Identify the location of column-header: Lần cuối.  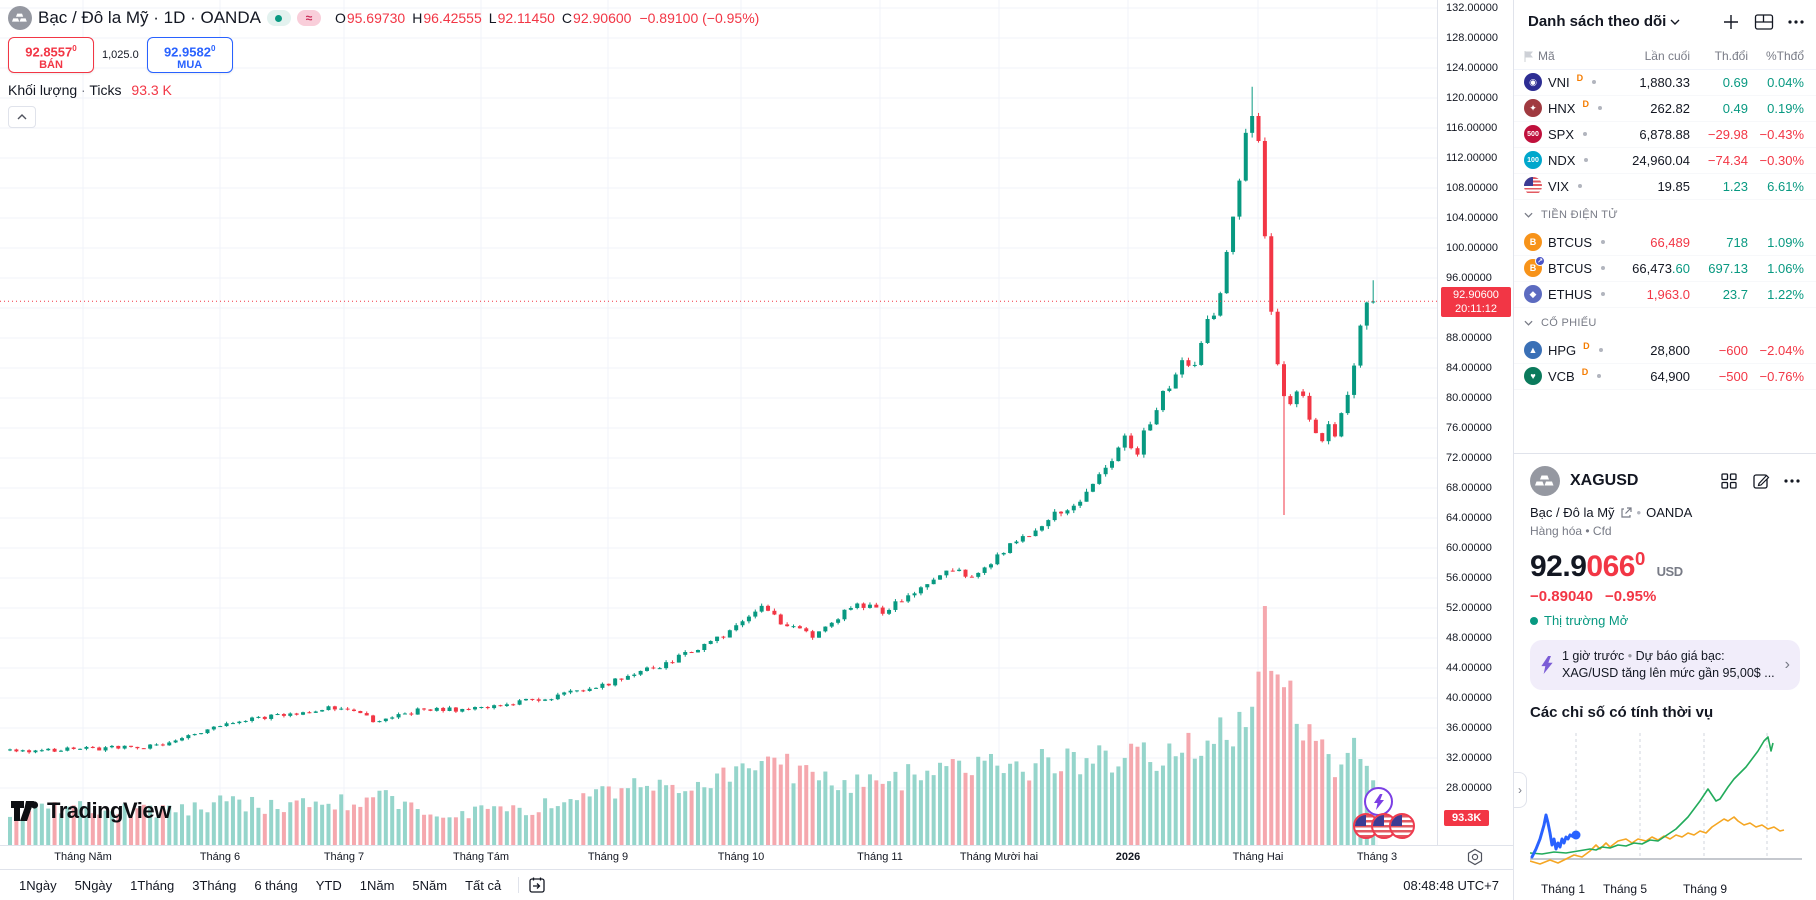
(1667, 56).